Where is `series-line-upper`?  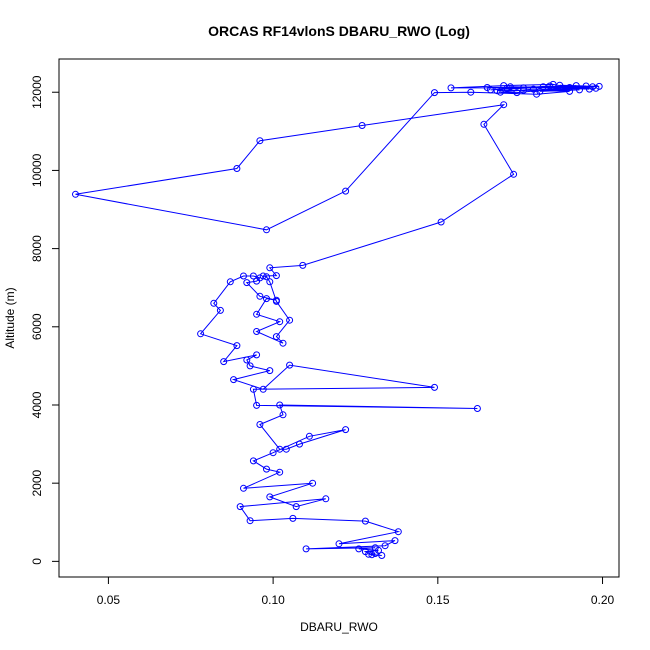 series-line-upper is located at coordinates (472, 137).